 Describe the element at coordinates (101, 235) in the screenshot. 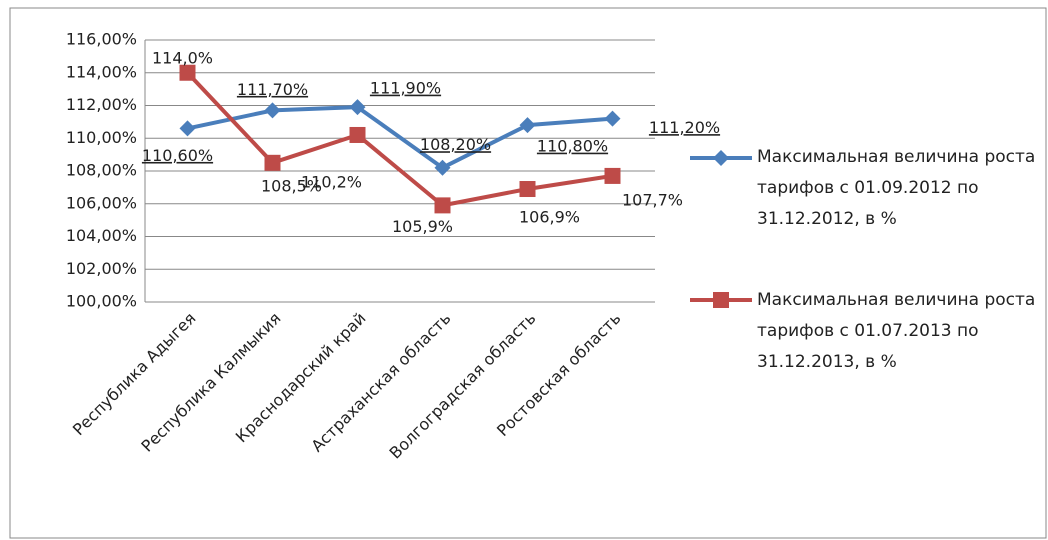

I see `y-tick-label: 104,00%` at that location.